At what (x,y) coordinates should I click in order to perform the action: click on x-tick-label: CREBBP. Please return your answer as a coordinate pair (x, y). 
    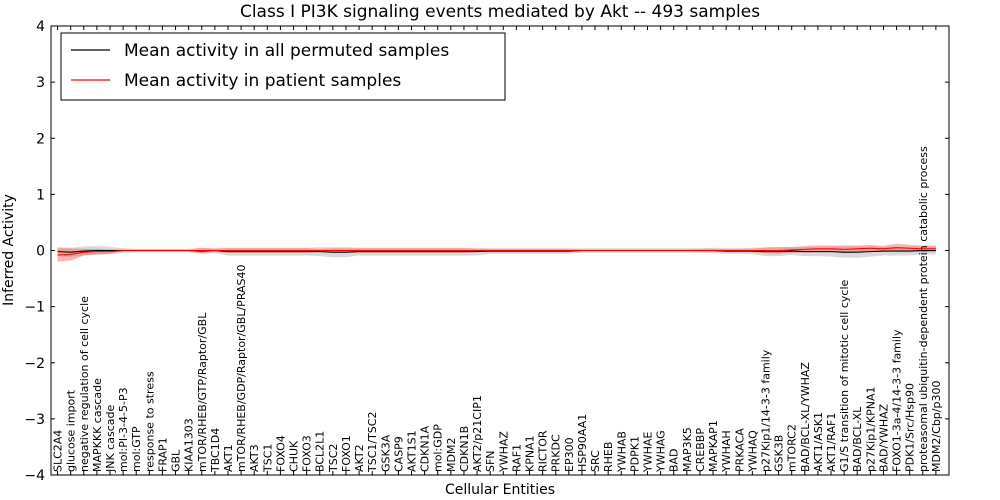
    Looking at the image, I should click on (700, 450).